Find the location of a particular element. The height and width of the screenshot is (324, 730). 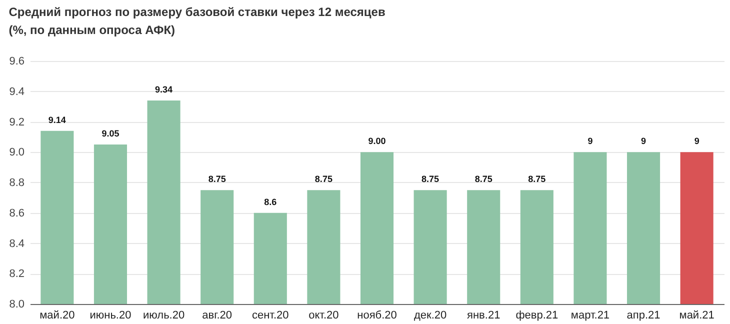

data-label: 9.00 is located at coordinates (377, 141).